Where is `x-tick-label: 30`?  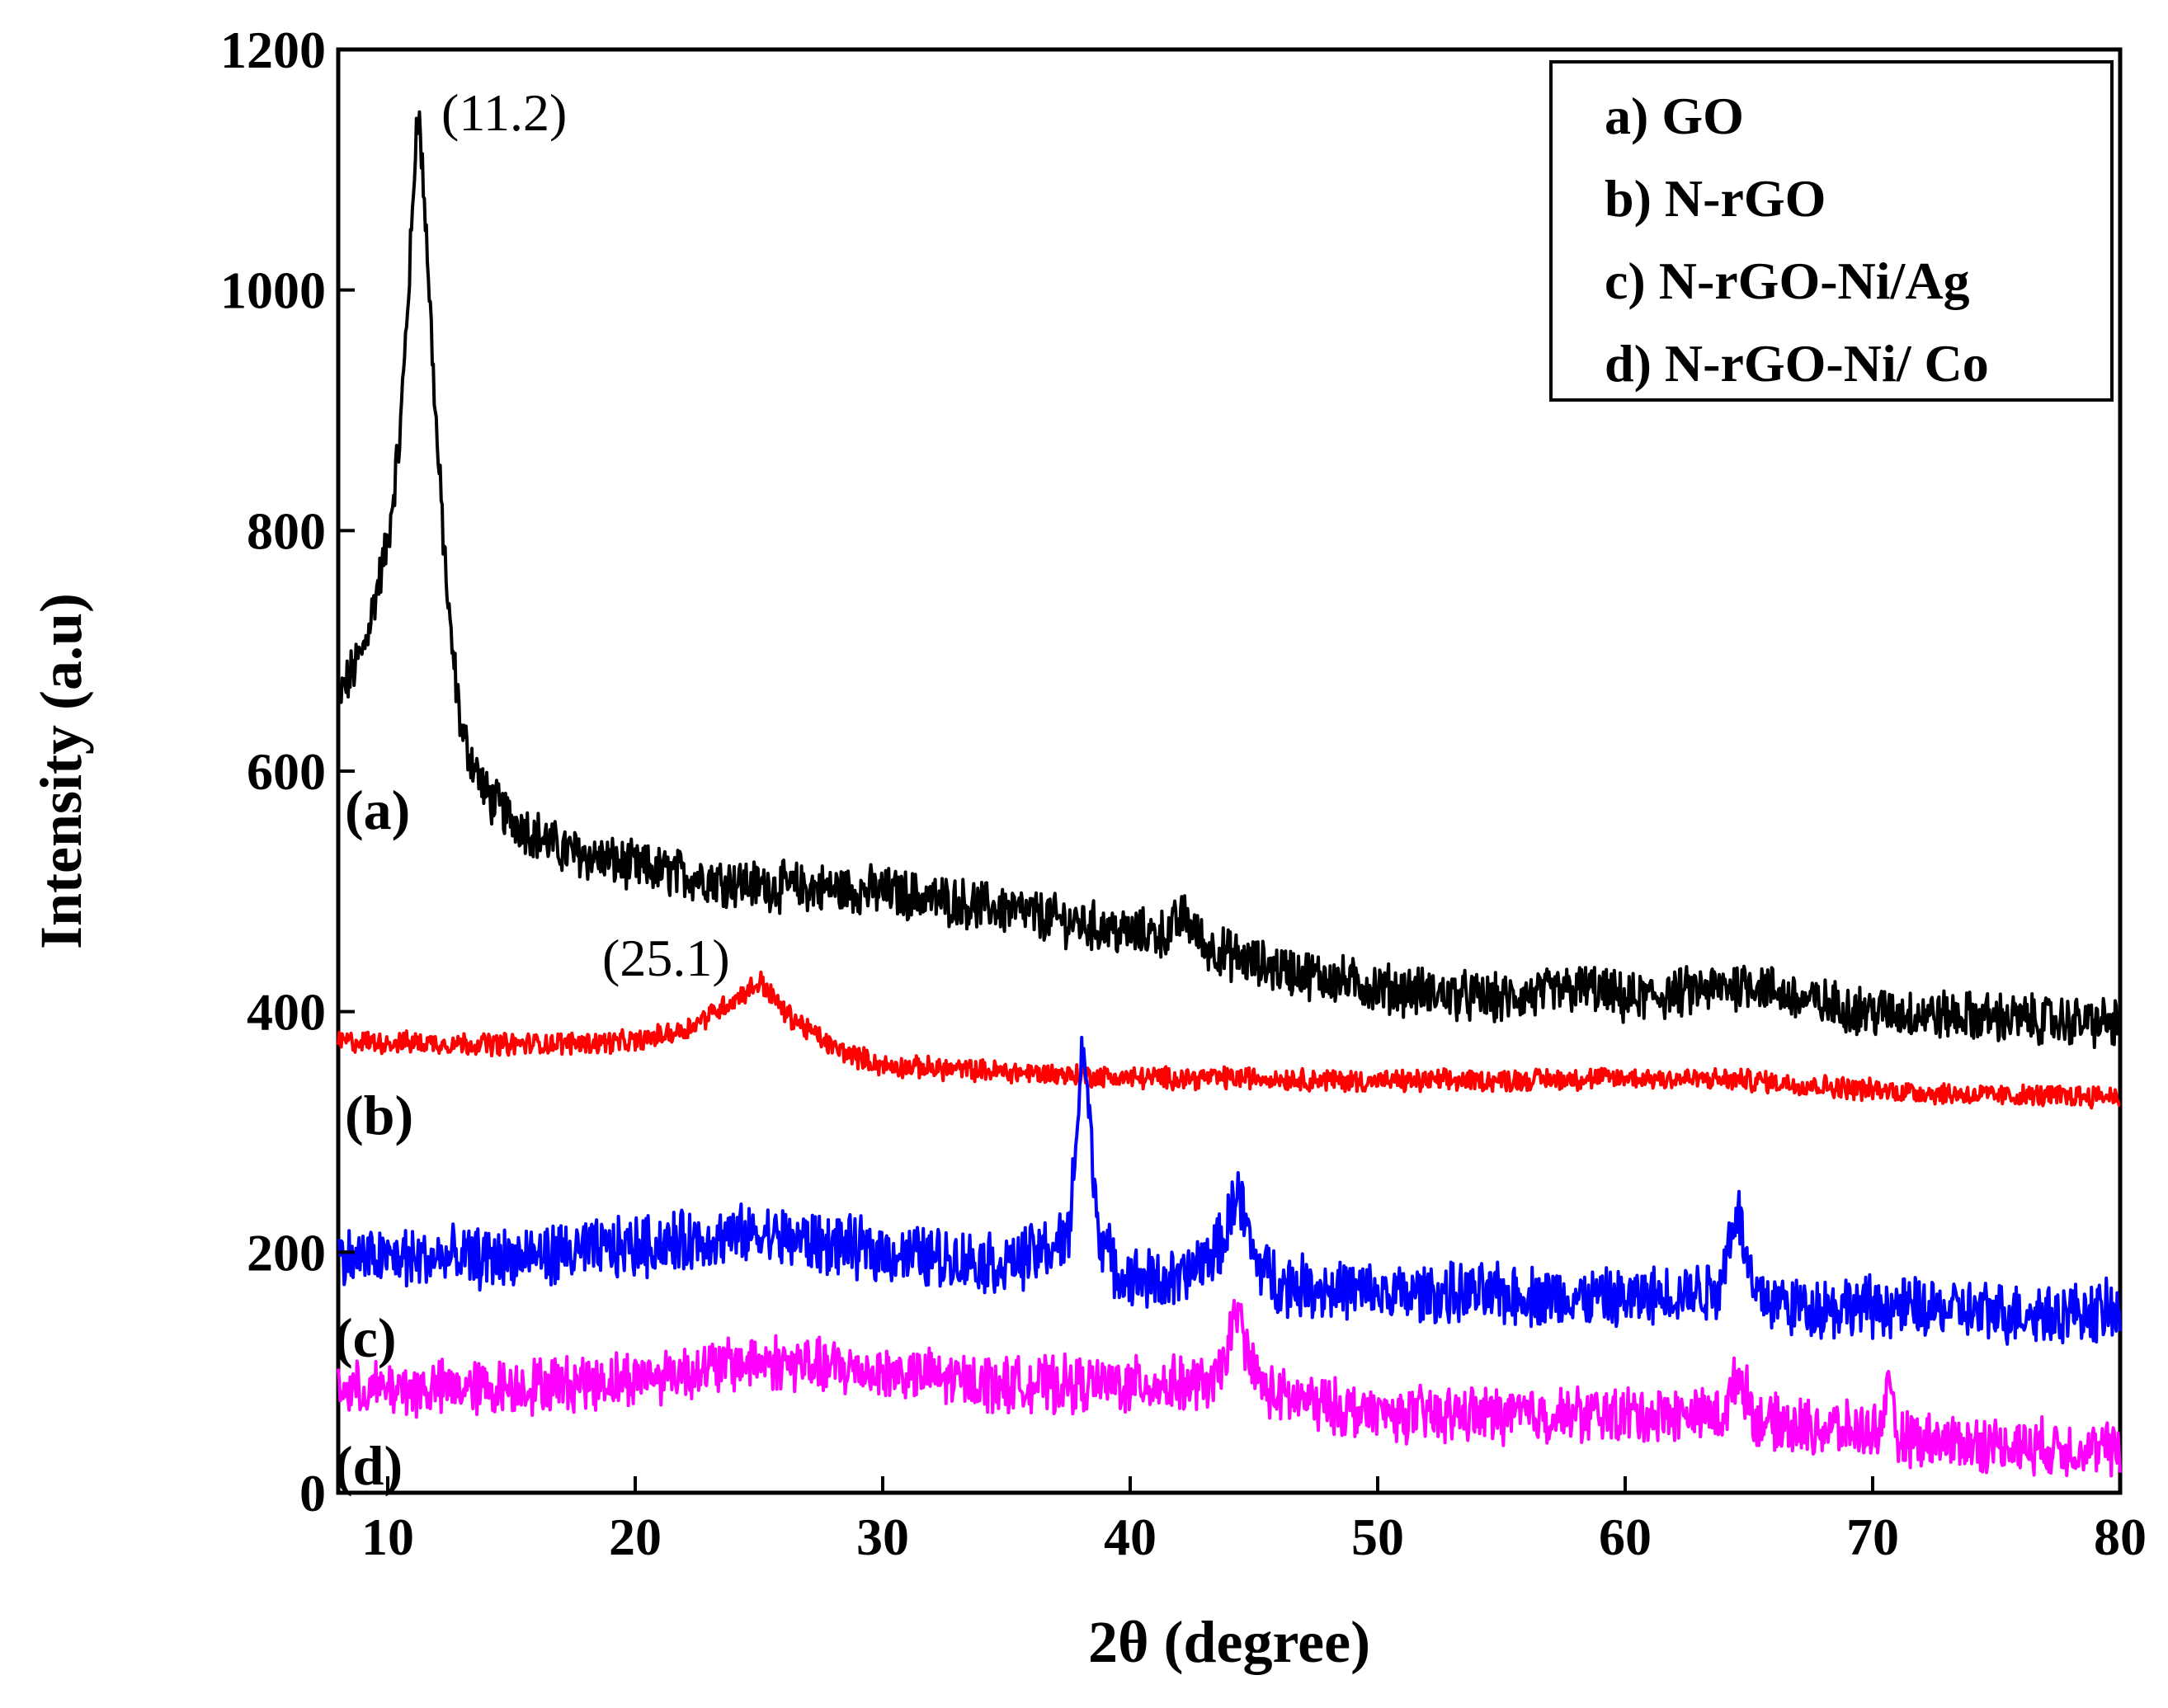 x-tick-label: 30 is located at coordinates (882, 1537).